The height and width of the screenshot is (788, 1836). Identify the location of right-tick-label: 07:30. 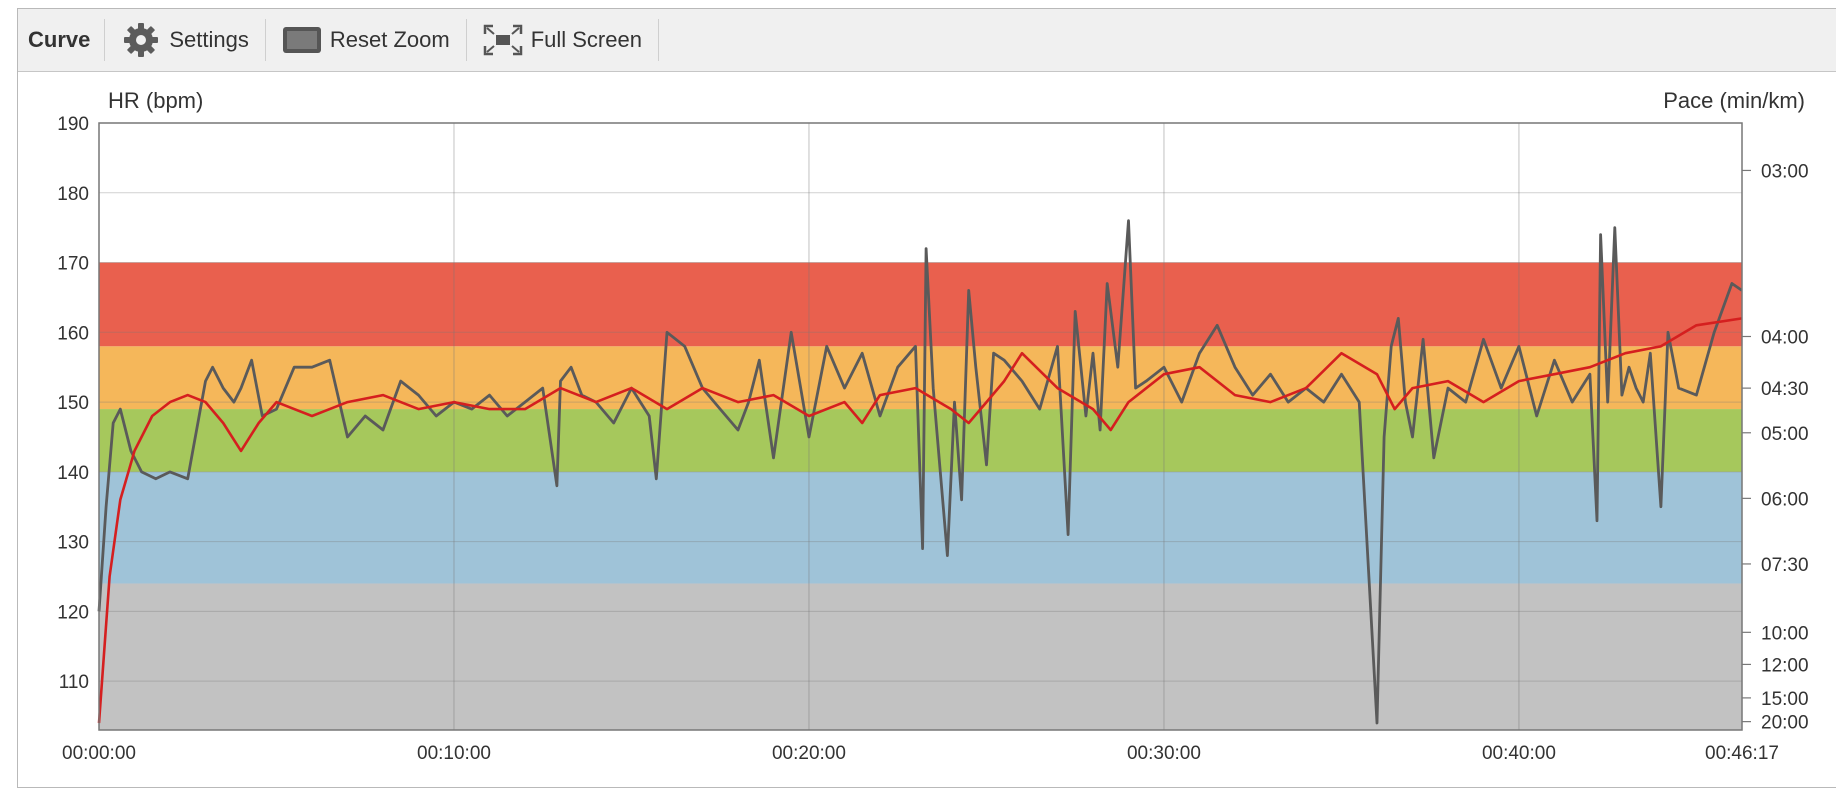
(1785, 565).